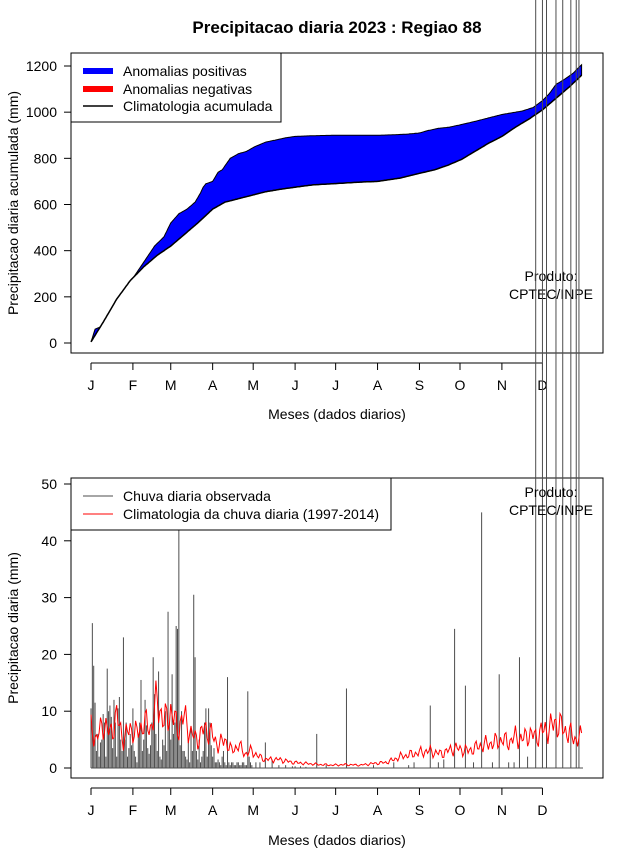  I want to click on legend-climatology-label: Climatologia acumulada, so click(198, 106).